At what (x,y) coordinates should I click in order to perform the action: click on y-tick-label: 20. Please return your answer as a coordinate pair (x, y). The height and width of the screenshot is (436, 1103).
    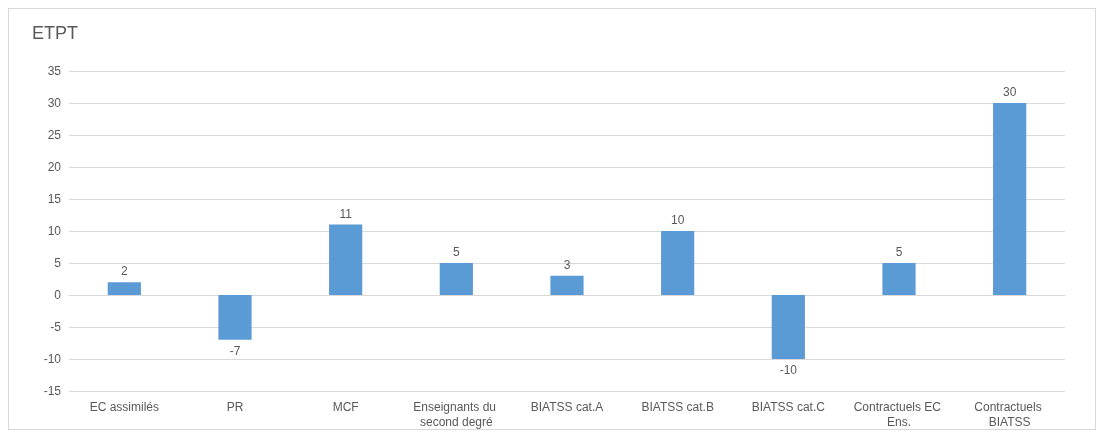
    Looking at the image, I should click on (54, 167).